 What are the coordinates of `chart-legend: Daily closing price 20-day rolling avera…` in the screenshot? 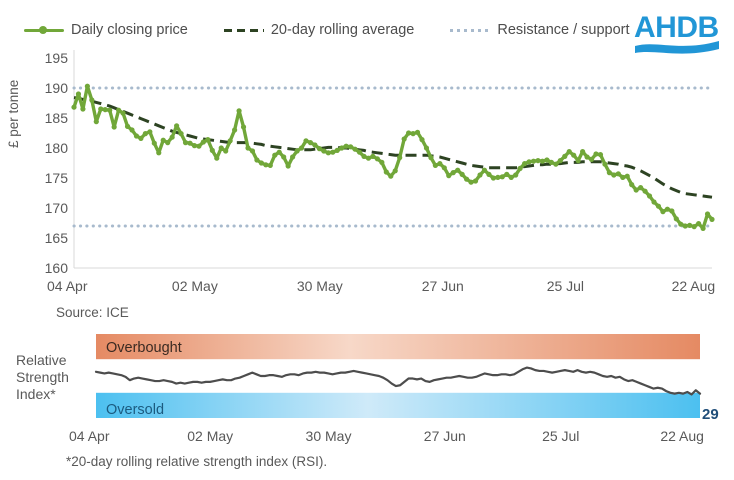 It's located at (327, 30).